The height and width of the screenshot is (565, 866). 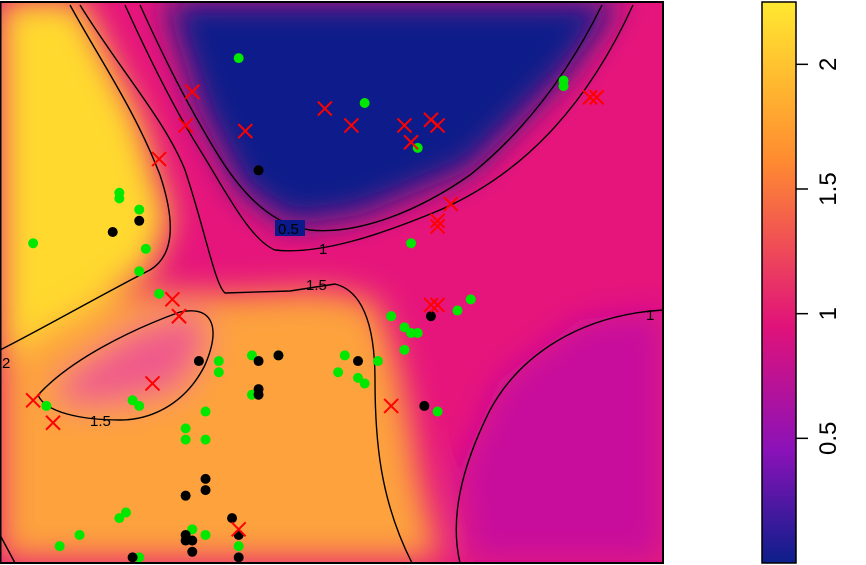 What do you see at coordinates (828, 188) in the screenshot?
I see `colorbar-tick-label: 1.5` at bounding box center [828, 188].